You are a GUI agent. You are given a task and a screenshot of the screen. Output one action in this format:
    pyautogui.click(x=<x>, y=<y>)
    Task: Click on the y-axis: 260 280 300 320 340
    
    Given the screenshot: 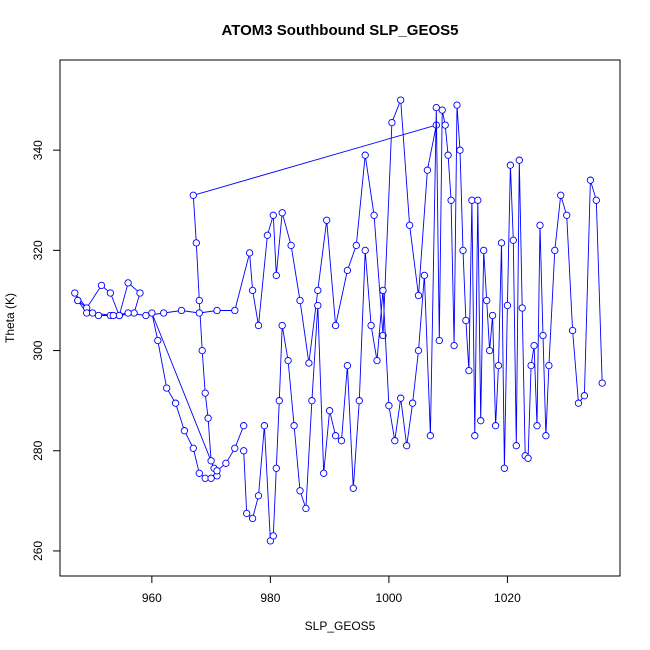 What is the action you would take?
    pyautogui.click(x=46, y=350)
    